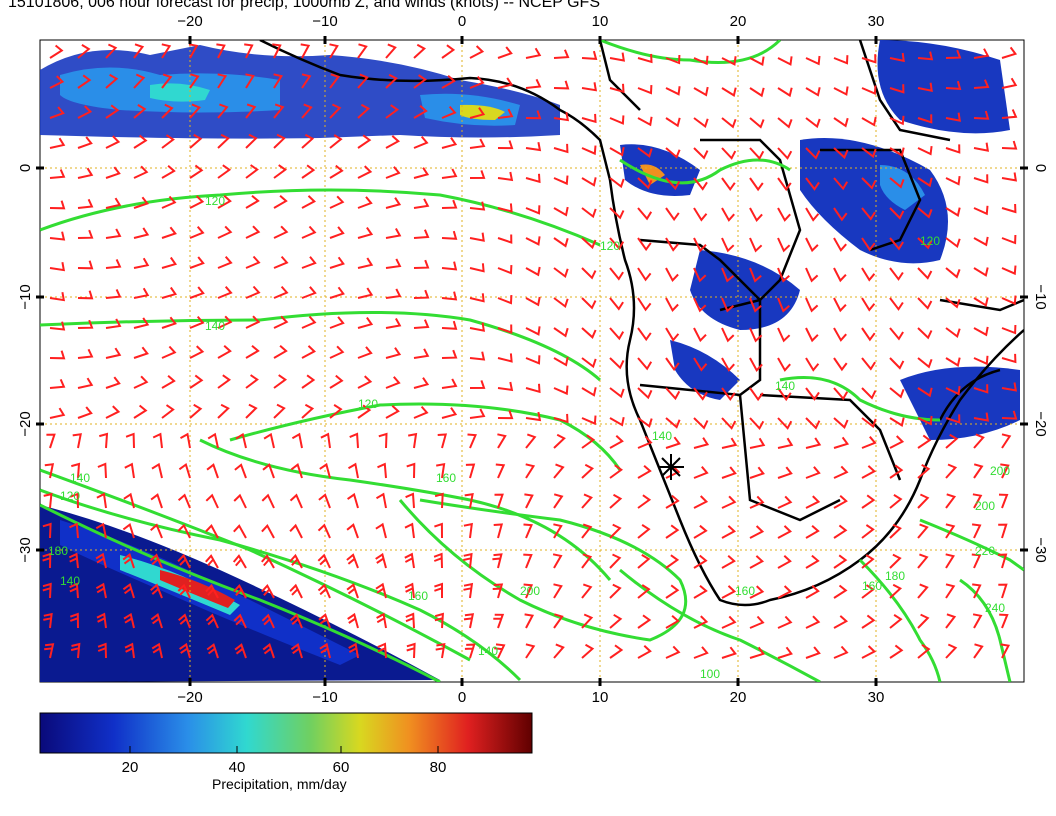  Describe the element at coordinates (25, 168) in the screenshot. I see `y-tick-left: 0` at that location.